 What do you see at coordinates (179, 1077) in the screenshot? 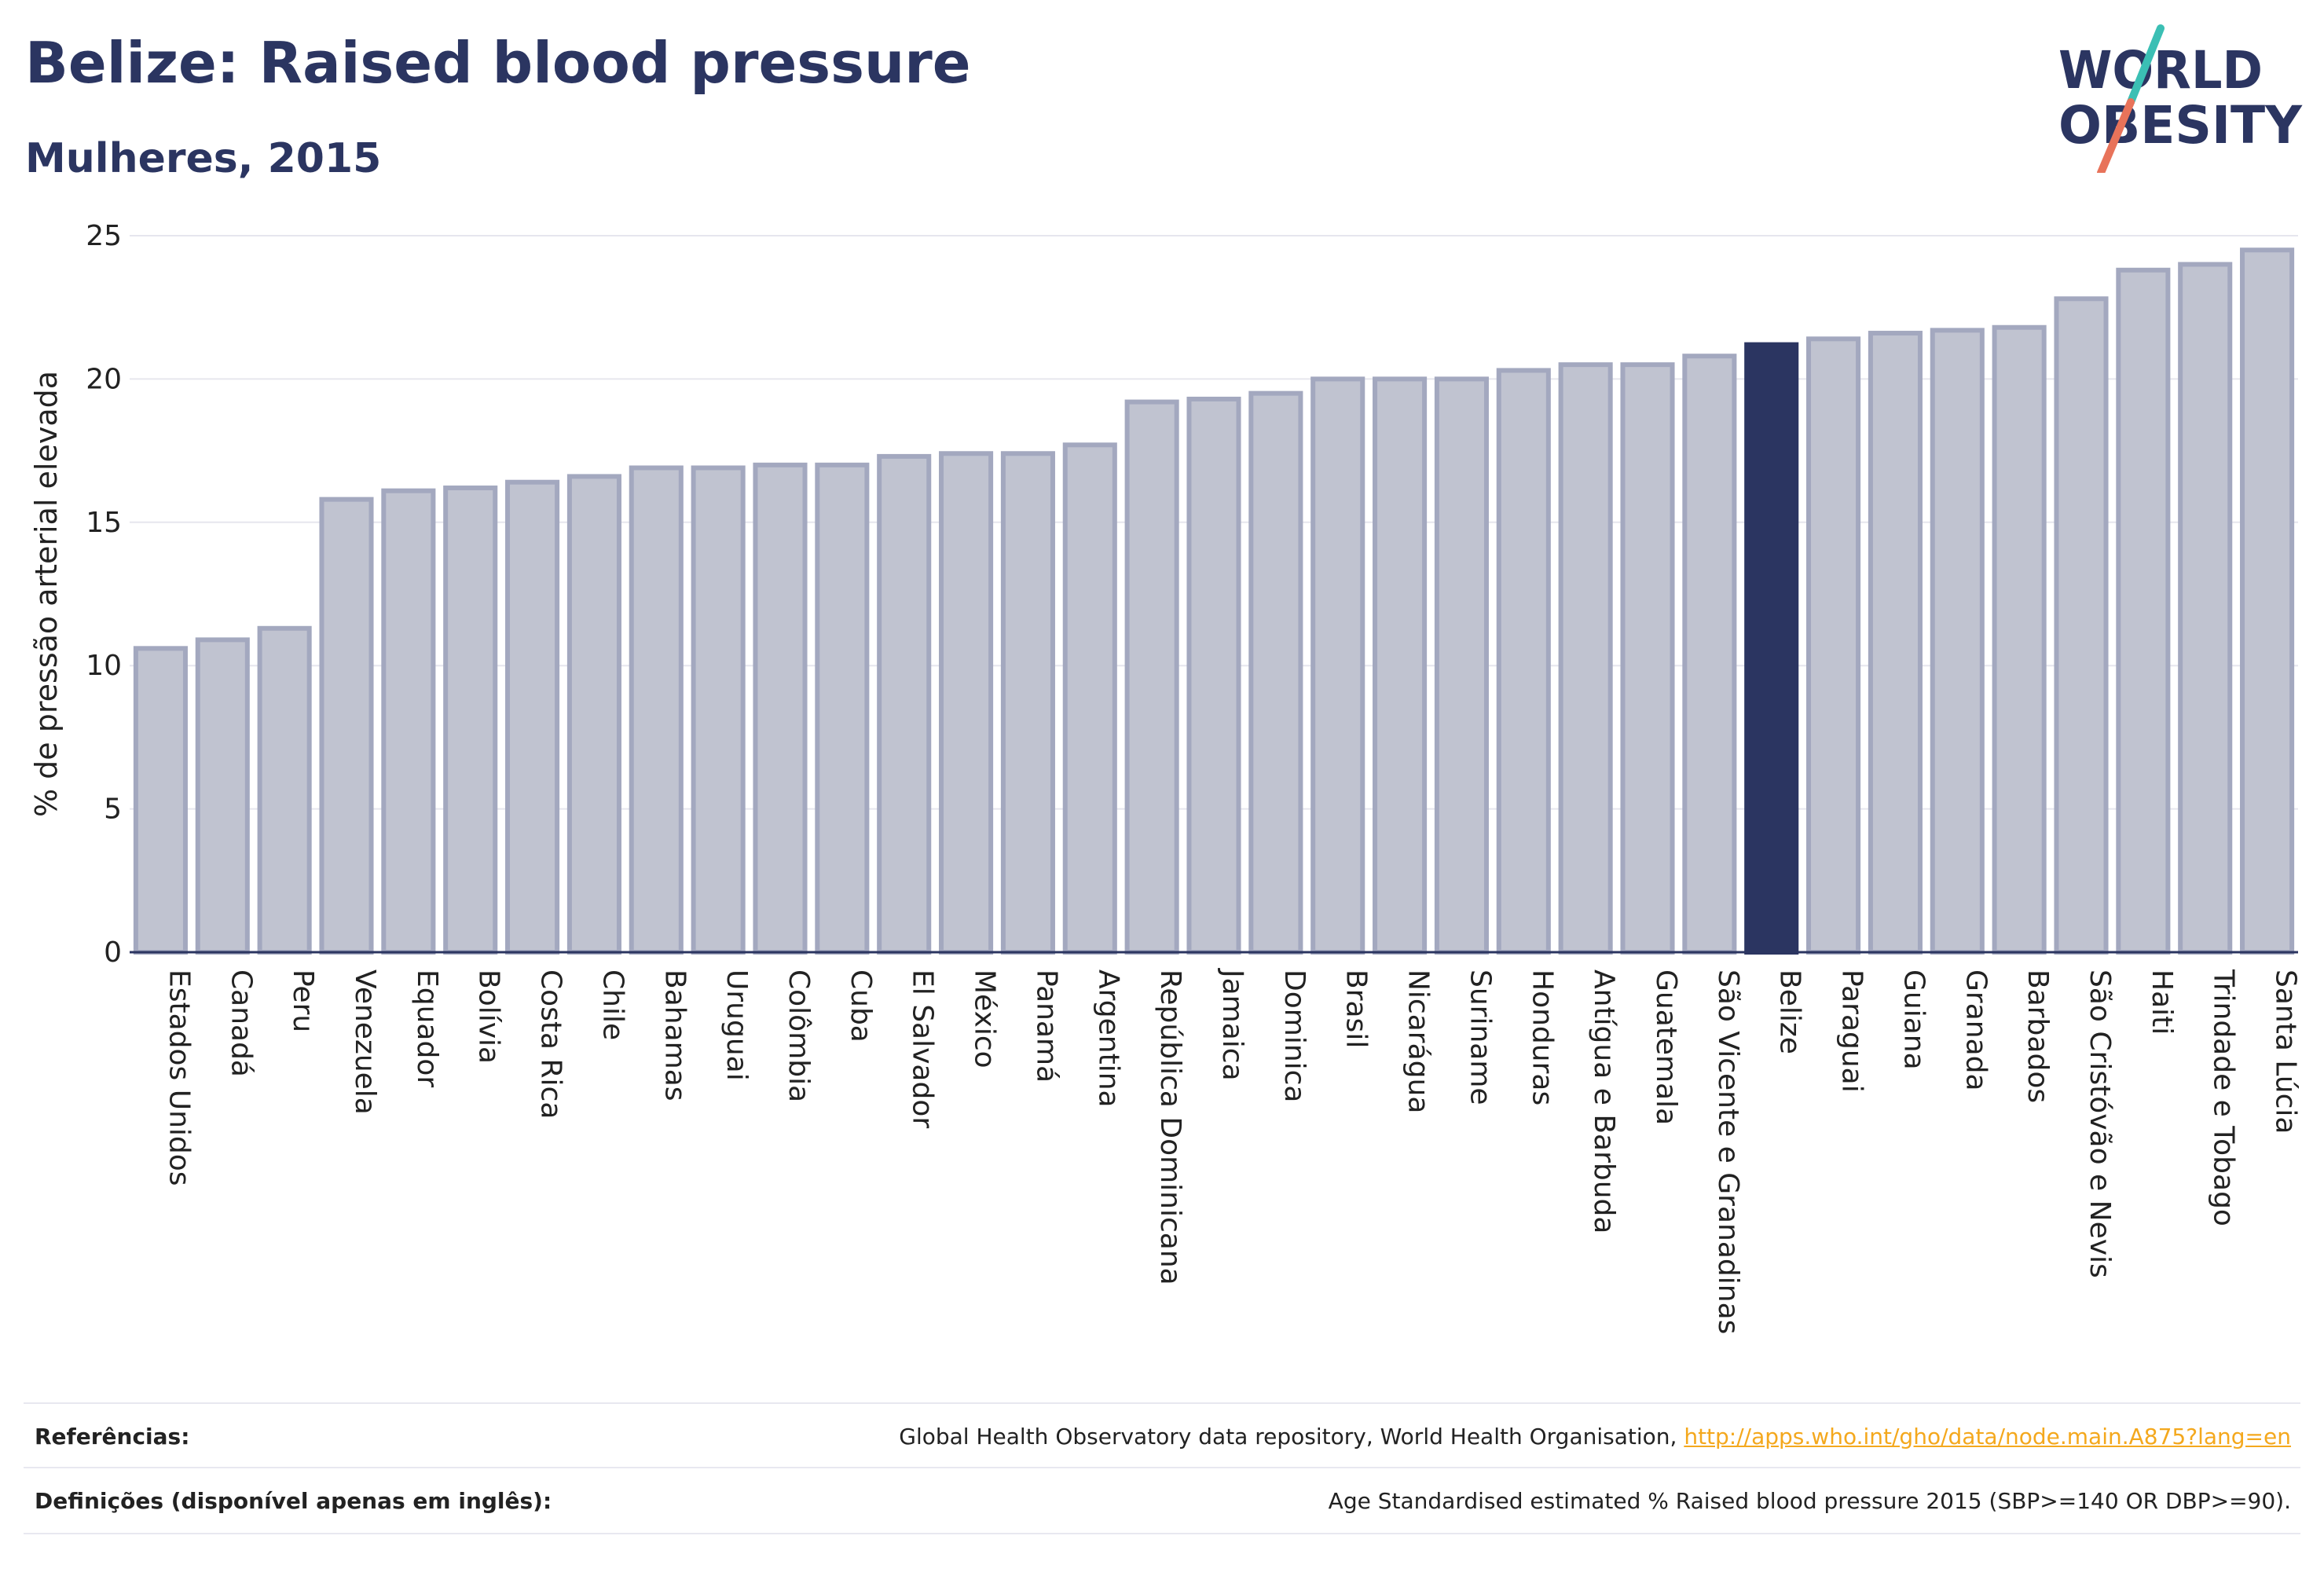
I see `x-tick-label: Estados Unidos` at bounding box center [179, 1077].